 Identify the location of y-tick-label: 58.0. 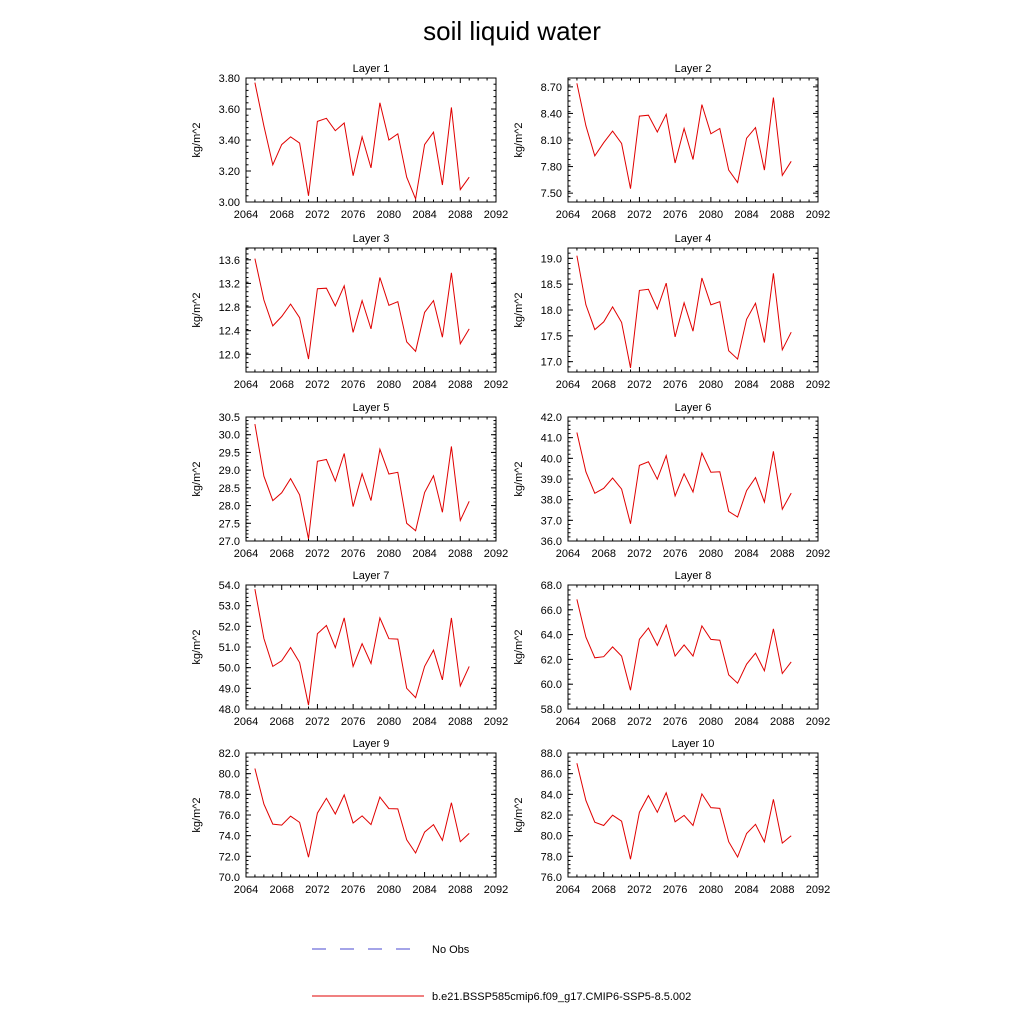
(551, 710).